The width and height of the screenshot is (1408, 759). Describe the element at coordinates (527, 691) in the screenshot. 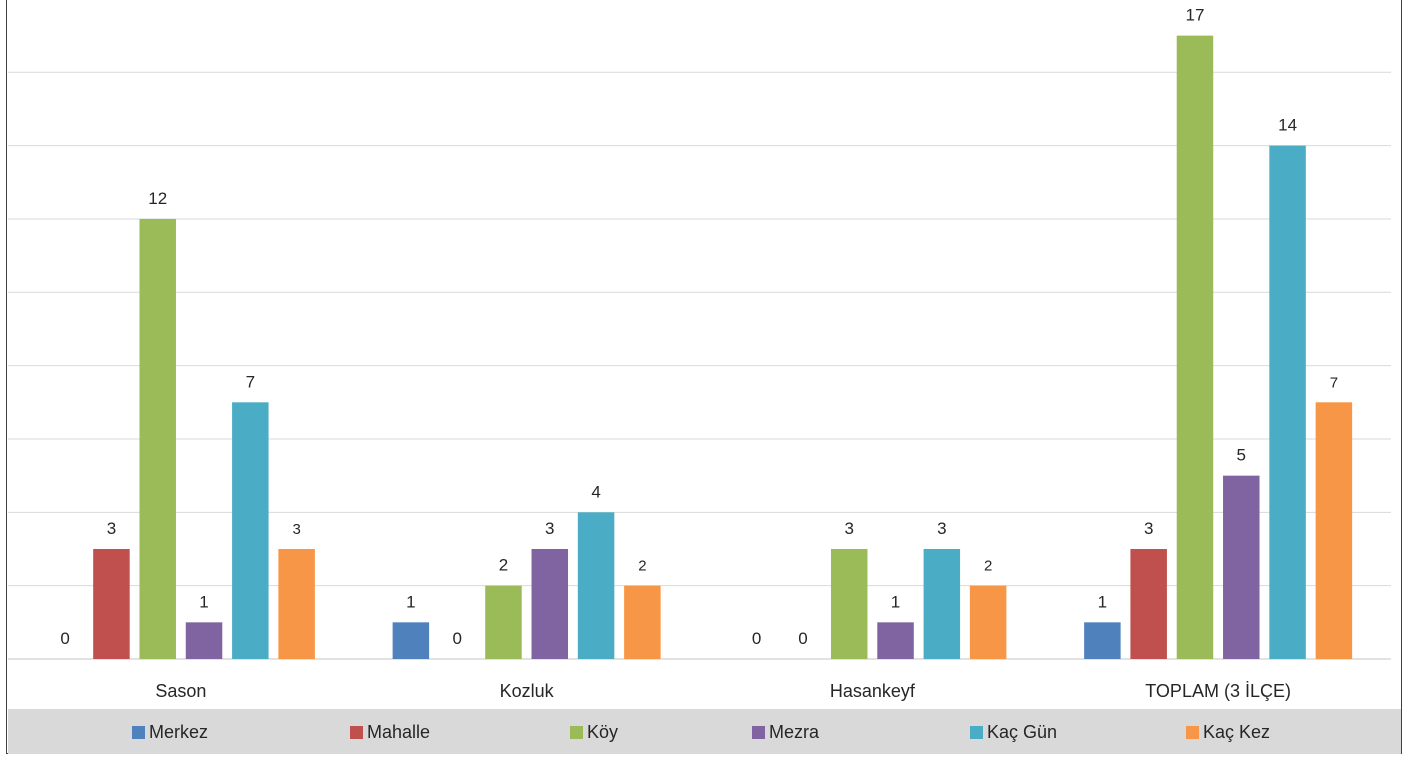

I see `category-label: Kozluk` at that location.